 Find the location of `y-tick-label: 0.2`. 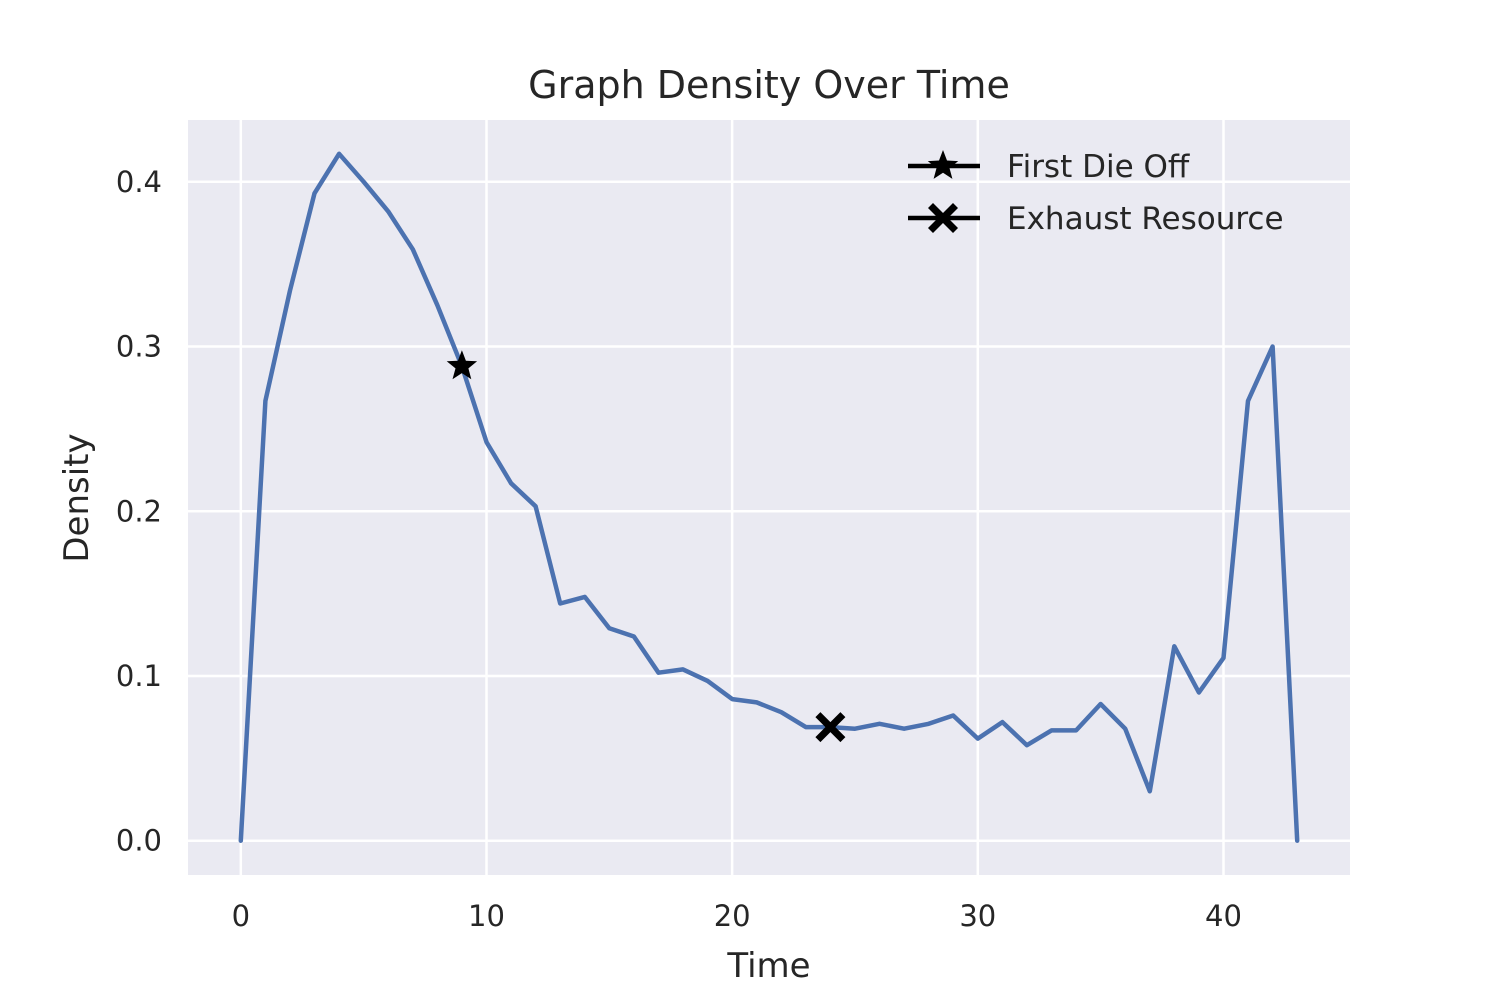

y-tick-label: 0.2 is located at coordinates (139, 511).